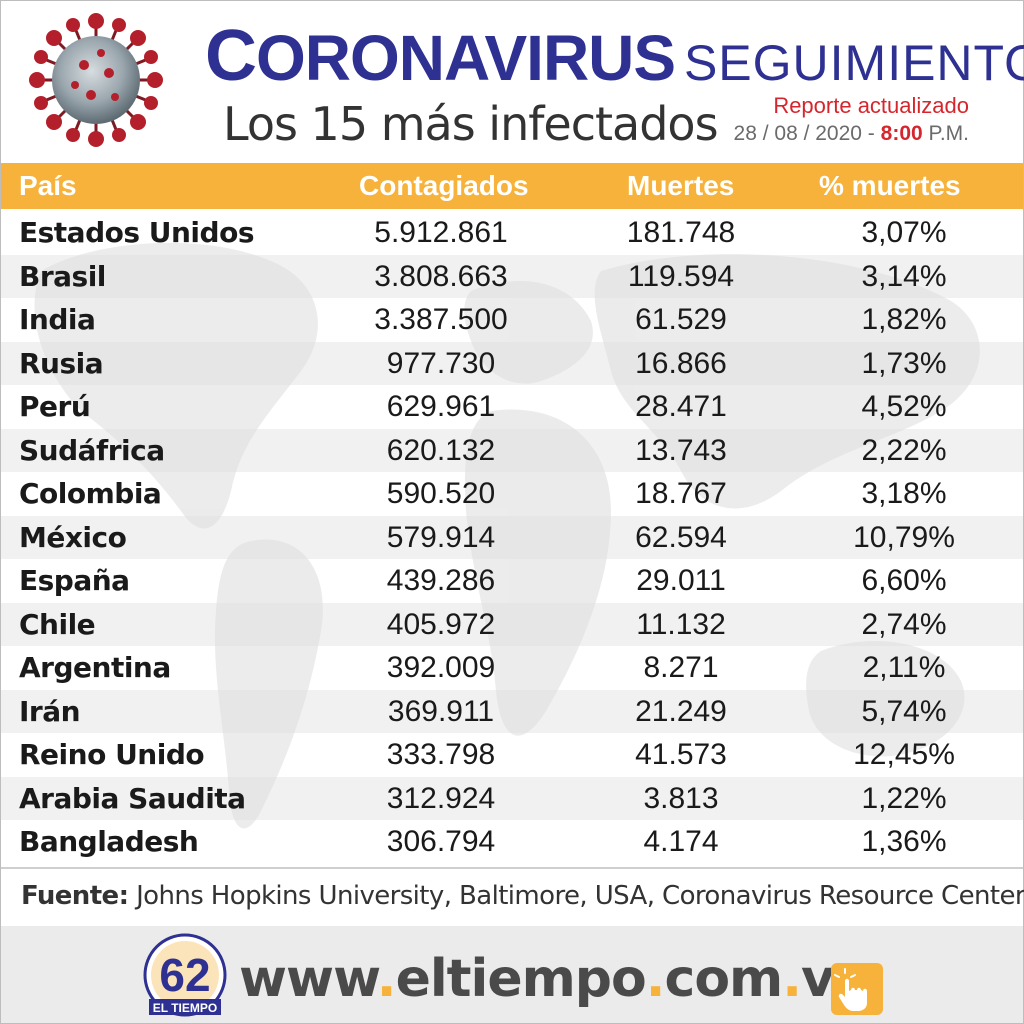  I want to click on website-www: www, so click(308, 979).